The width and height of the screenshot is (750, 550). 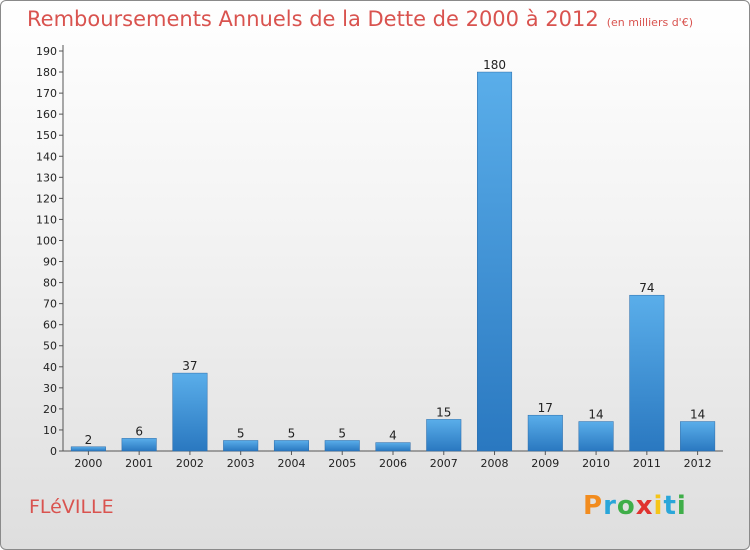 What do you see at coordinates (50, 367) in the screenshot?
I see `y-tick-label: 40` at bounding box center [50, 367].